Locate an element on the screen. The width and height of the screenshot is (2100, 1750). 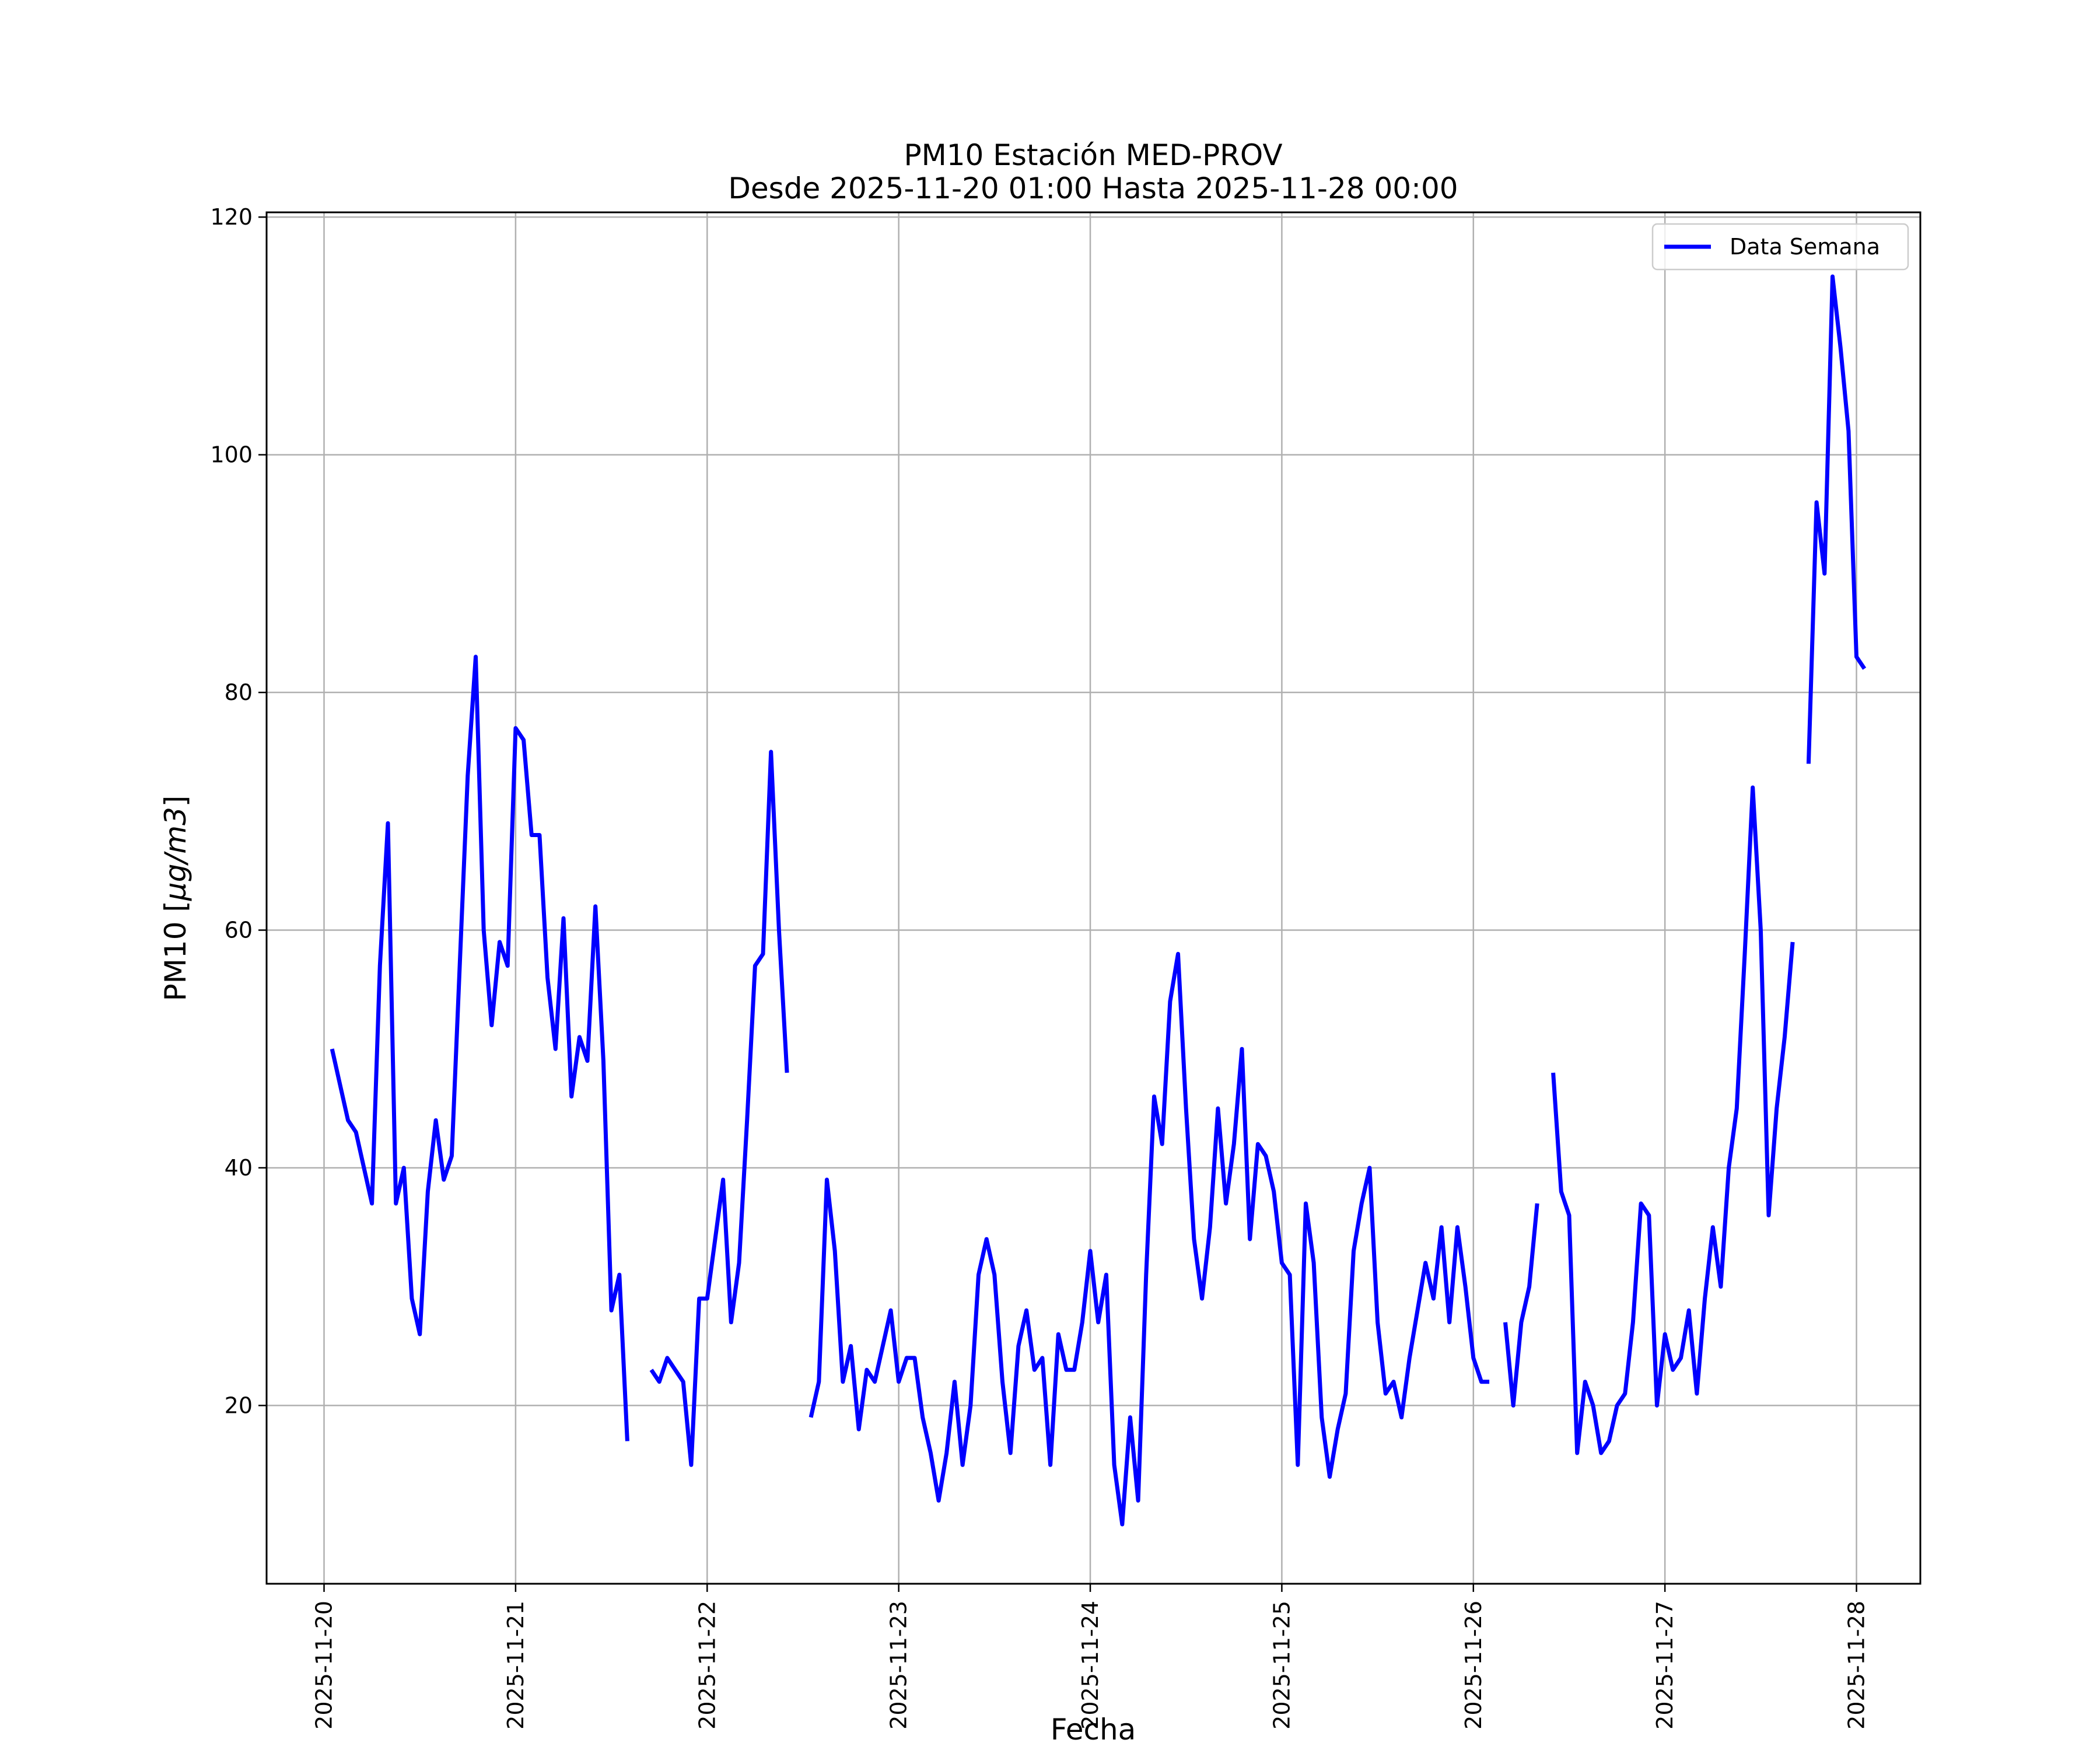
y-axis-label-suffix: ] is located at coordinates (175, 801).